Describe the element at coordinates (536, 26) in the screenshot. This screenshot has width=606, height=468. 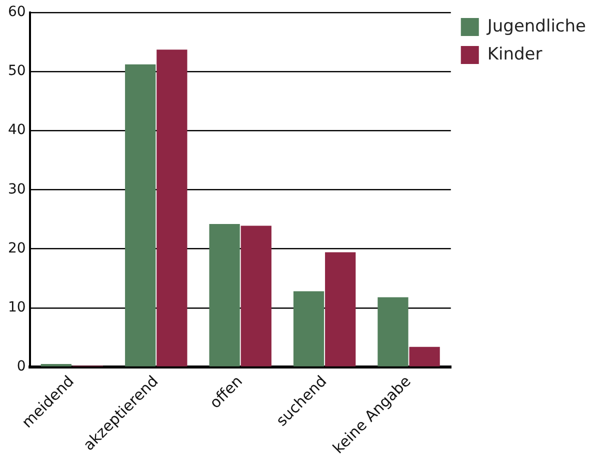
I see `legend-label: Jugendliche` at that location.